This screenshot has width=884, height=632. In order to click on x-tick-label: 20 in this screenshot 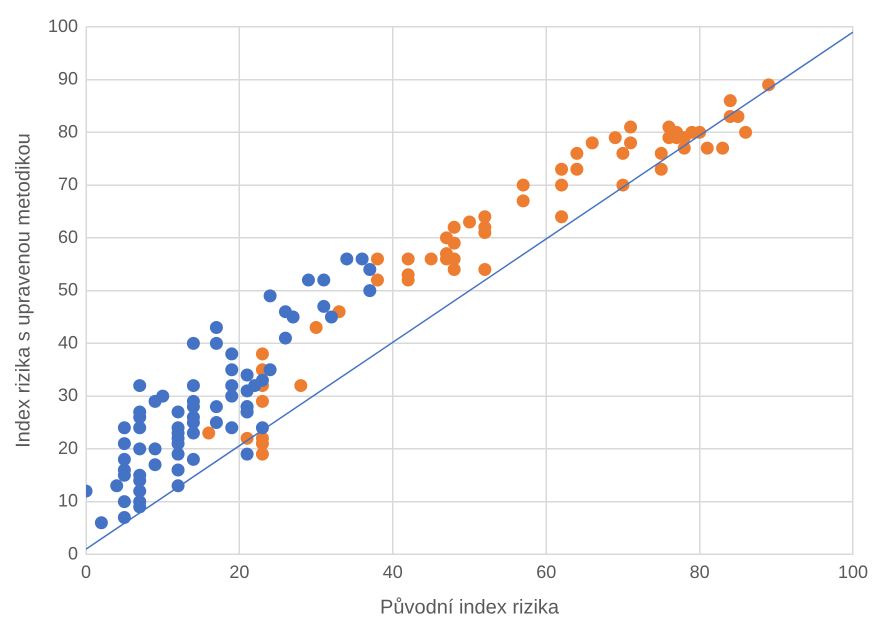, I will do `click(239, 572)`.